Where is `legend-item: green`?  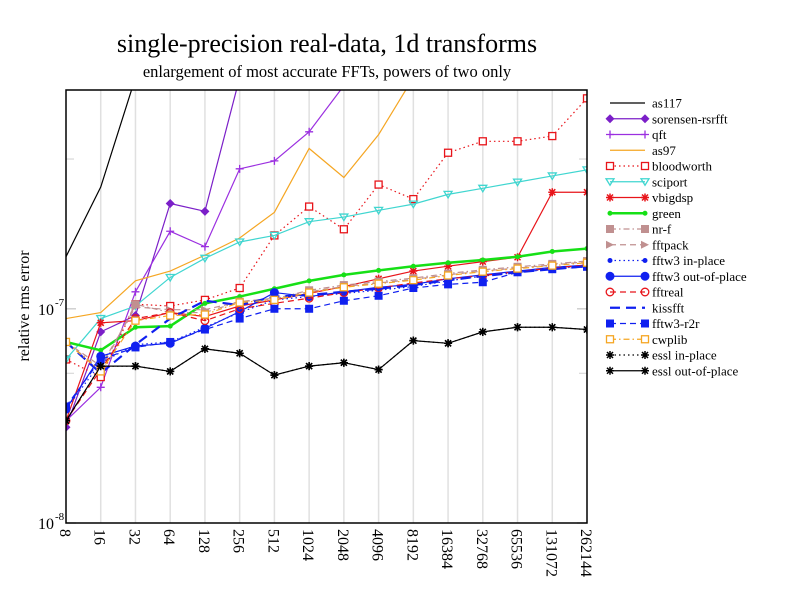 legend-item: green is located at coordinates (644, 213).